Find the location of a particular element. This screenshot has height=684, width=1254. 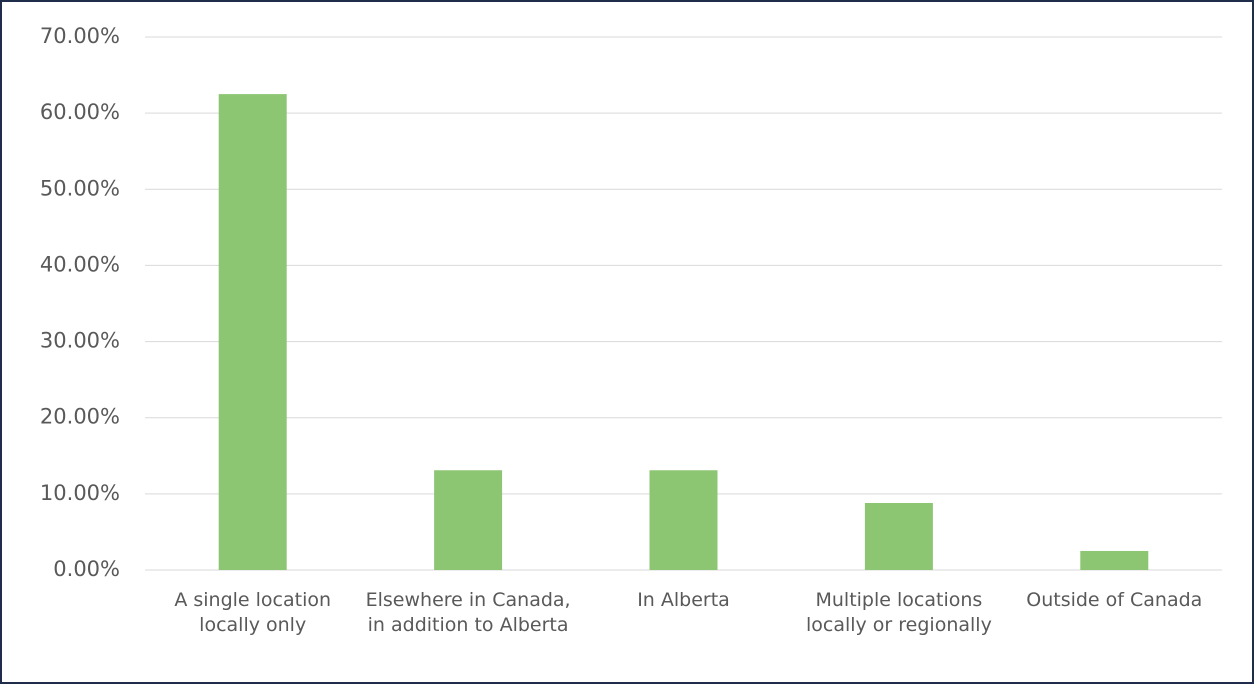

y-tick-label: 40.00% is located at coordinates (80, 264).